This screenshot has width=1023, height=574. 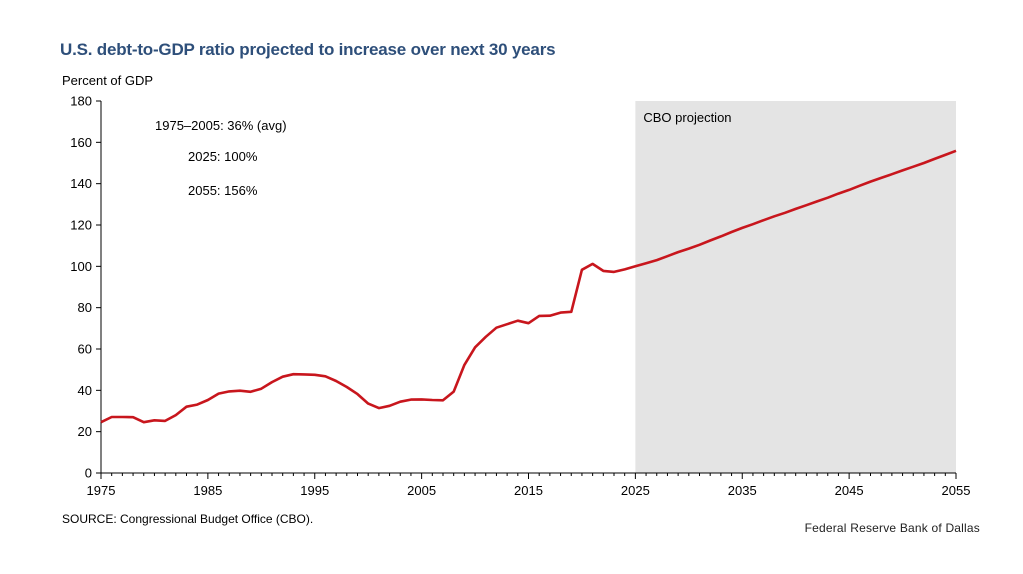 What do you see at coordinates (207, 490) in the screenshot?
I see `x-tick-label: 1985` at bounding box center [207, 490].